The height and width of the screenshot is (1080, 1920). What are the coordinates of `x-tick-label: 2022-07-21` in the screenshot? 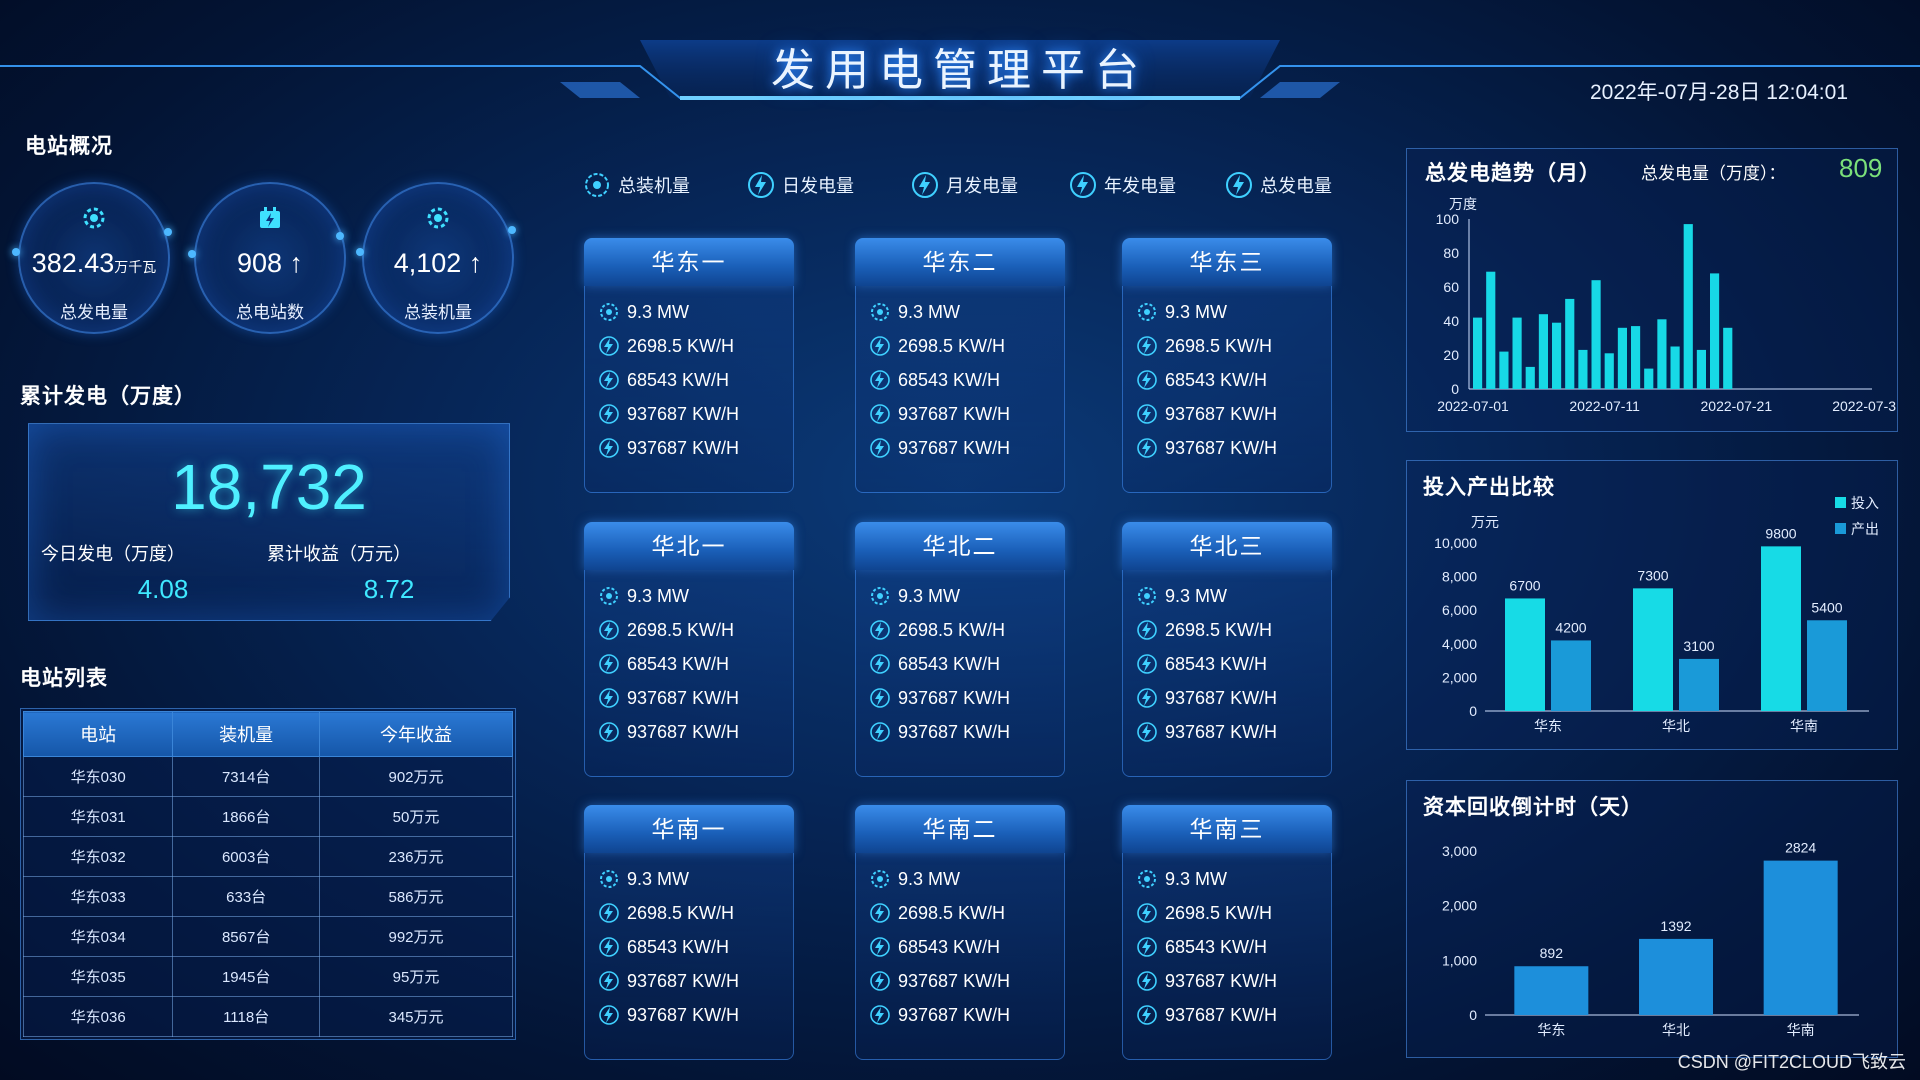 It's located at (1737, 406).